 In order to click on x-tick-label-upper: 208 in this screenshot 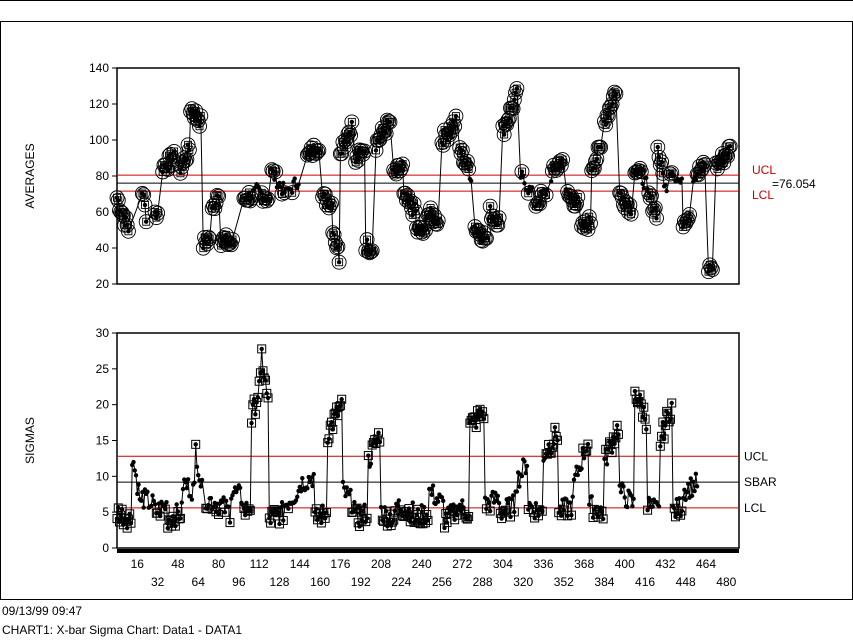, I will do `click(381, 564)`.